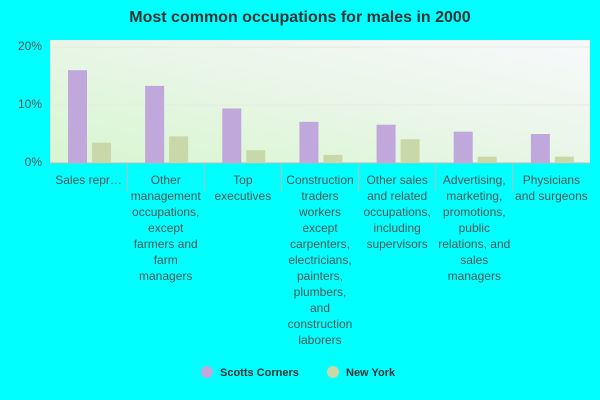 Image resolution: width=600 pixels, height=400 pixels. I want to click on legend-label: Scotts Corners, so click(259, 373).